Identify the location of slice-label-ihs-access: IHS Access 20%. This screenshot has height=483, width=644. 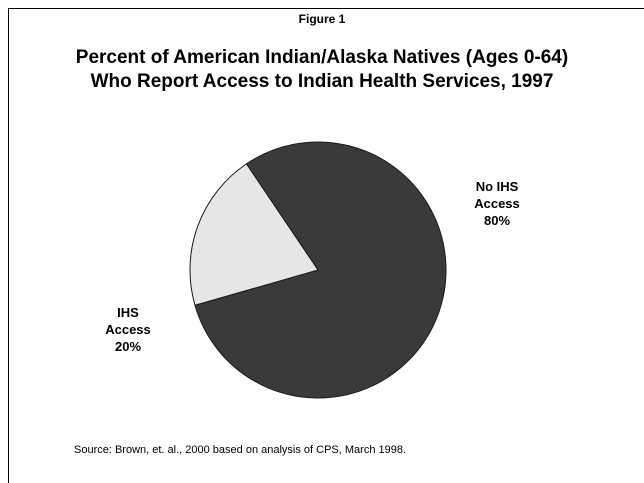
(128, 329).